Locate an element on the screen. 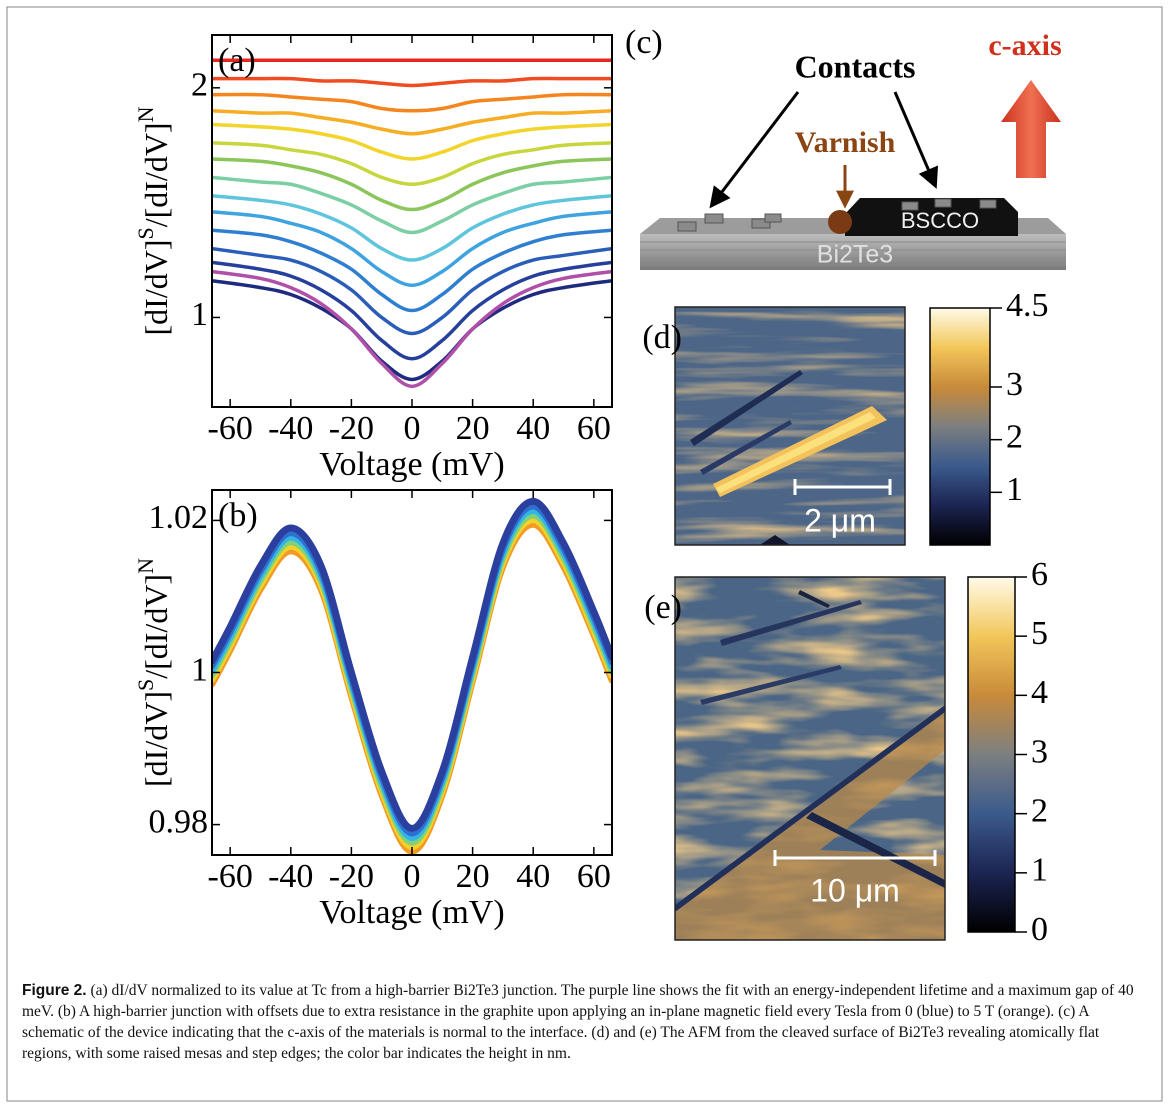  scale-bar-label: 10 μm is located at coordinates (855, 890).